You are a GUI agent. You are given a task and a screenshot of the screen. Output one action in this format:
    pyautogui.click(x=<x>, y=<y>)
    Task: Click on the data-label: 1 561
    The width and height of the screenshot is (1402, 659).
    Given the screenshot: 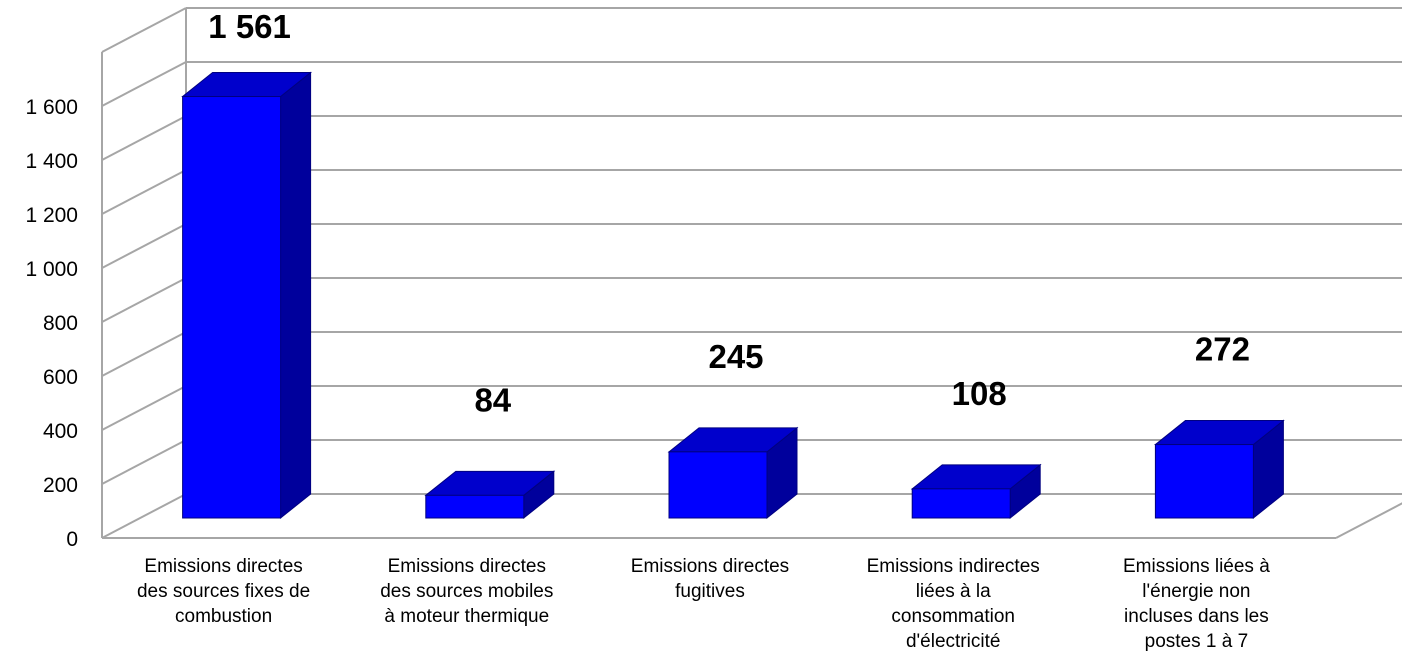 What is the action you would take?
    pyautogui.click(x=249, y=26)
    